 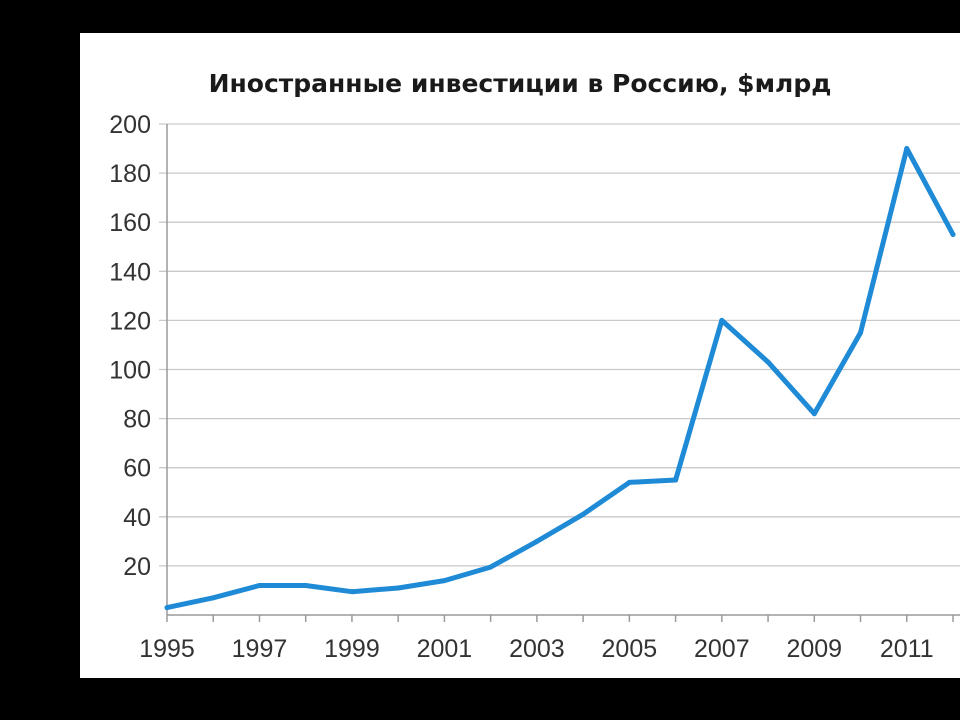 What do you see at coordinates (907, 649) in the screenshot?
I see `x-tick-label-2011: 2011` at bounding box center [907, 649].